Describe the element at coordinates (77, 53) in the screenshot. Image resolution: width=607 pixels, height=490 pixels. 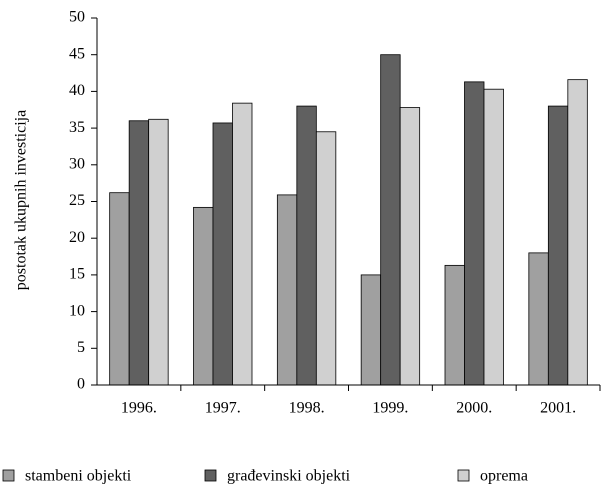
I see `y-tick-label: 45` at that location.